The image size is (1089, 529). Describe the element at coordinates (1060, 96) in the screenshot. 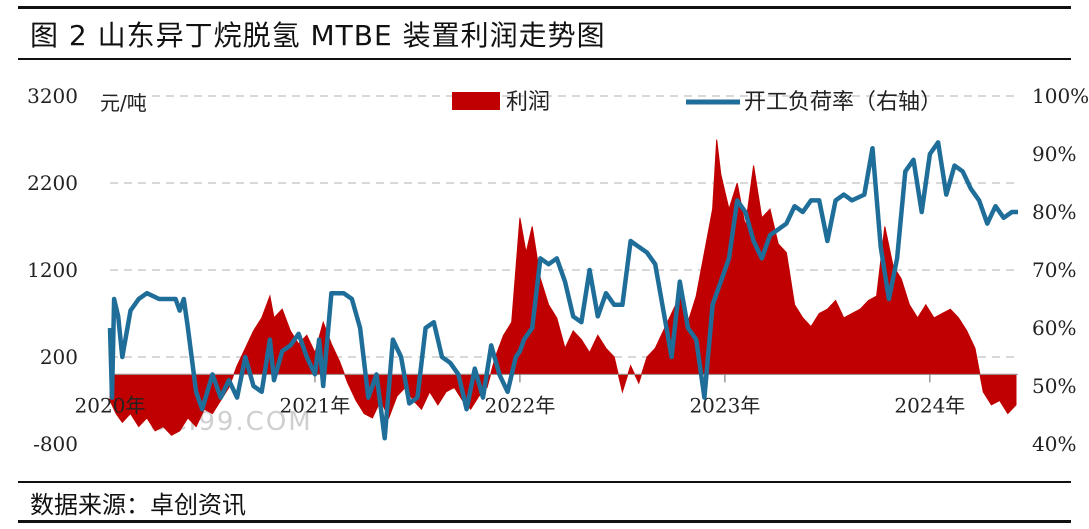

I see `right-tick-label: 100%` at that location.